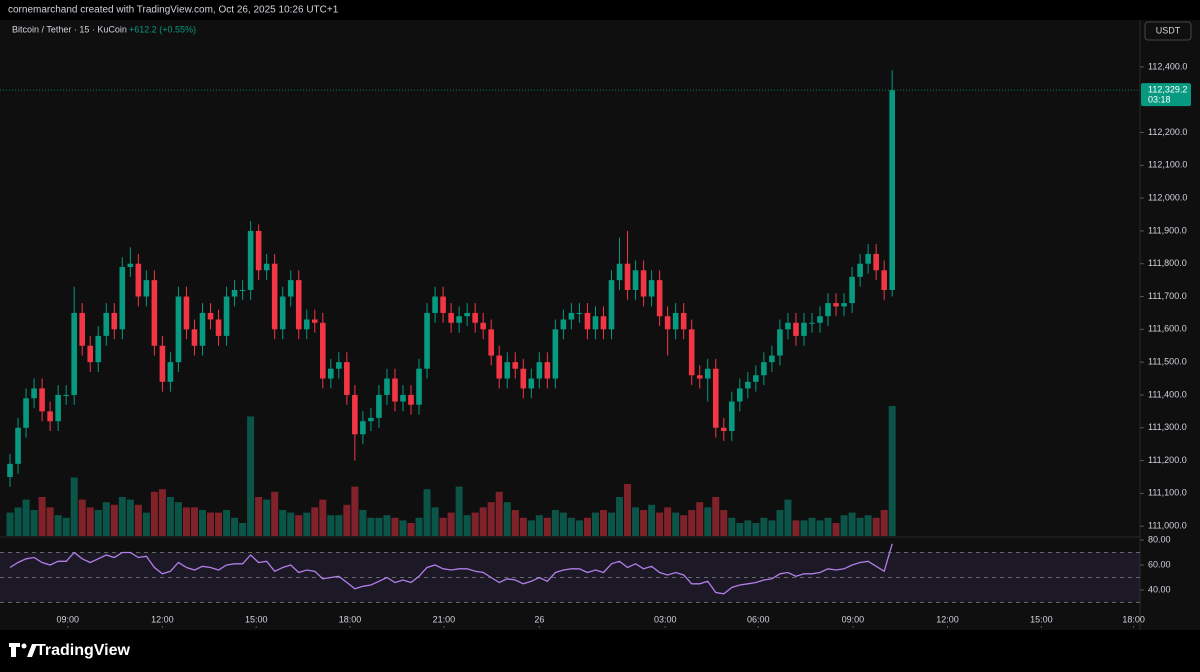 The image size is (1200, 672). I want to click on x-tick-label: 06:00, so click(758, 619).